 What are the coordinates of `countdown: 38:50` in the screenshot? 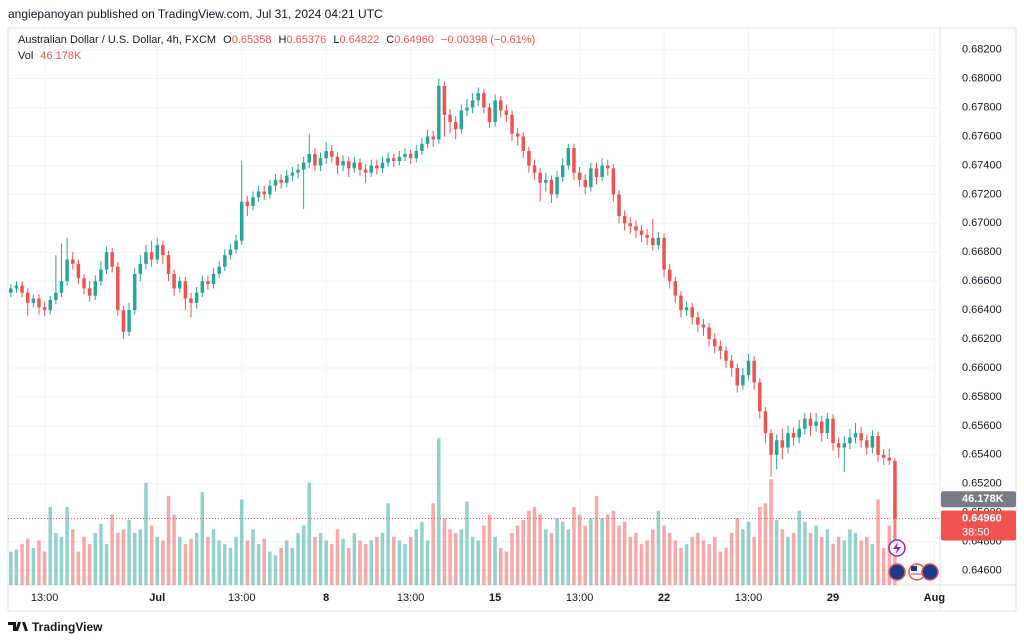 It's located at (976, 532).